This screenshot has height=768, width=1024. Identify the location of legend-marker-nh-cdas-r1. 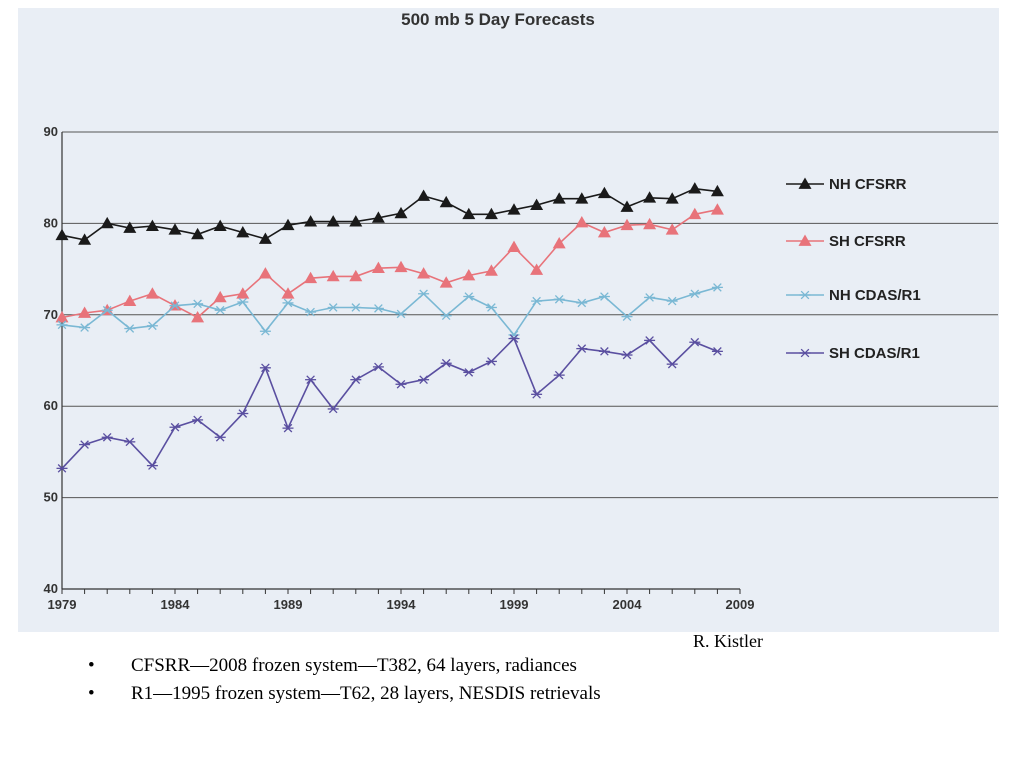
(805, 295).